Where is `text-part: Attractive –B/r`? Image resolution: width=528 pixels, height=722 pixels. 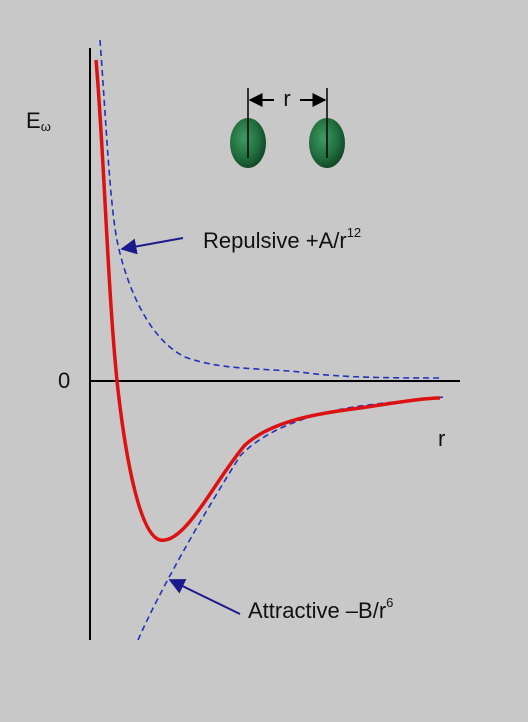
text-part: Attractive –B/r is located at coordinates (317, 610).